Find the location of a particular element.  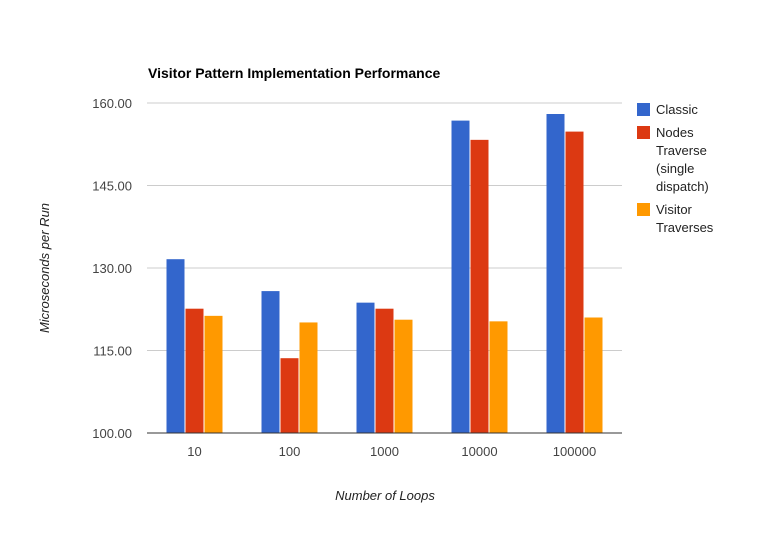

legend-item: Classic is located at coordinates (667, 109).